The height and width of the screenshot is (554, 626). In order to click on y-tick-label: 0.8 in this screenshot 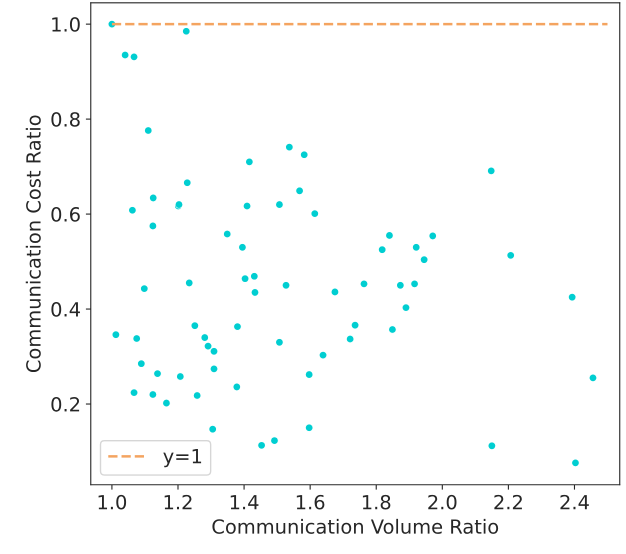, I will do `click(65, 119)`.